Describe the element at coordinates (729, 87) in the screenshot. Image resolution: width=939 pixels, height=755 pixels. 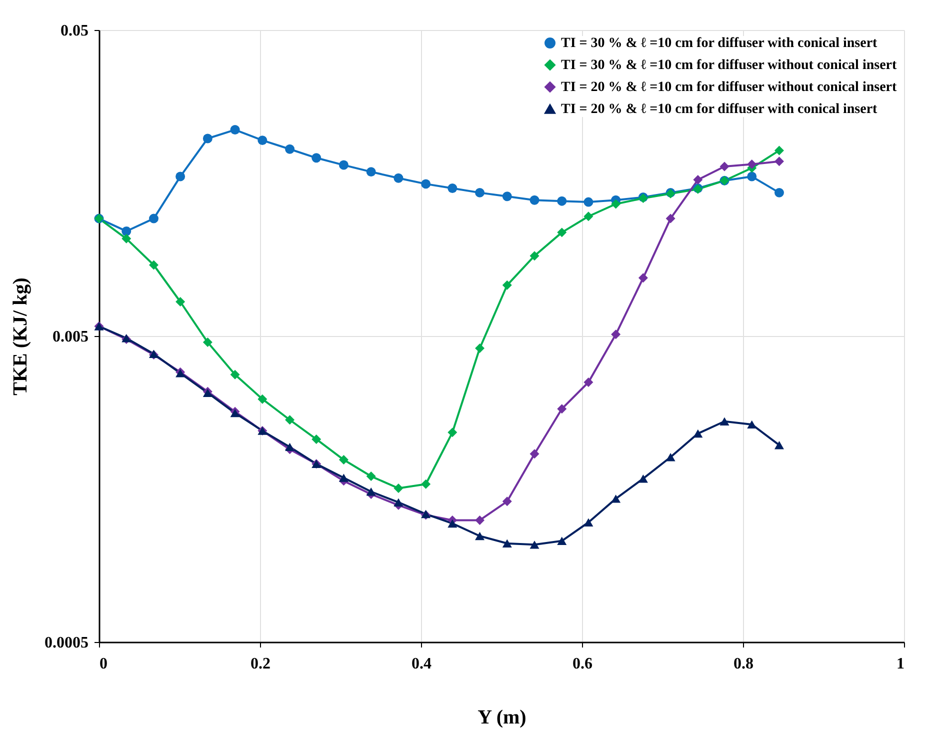
I see `legend-label: TI = 20 % & ℓ =10 cm for diffuser without conical insert` at that location.